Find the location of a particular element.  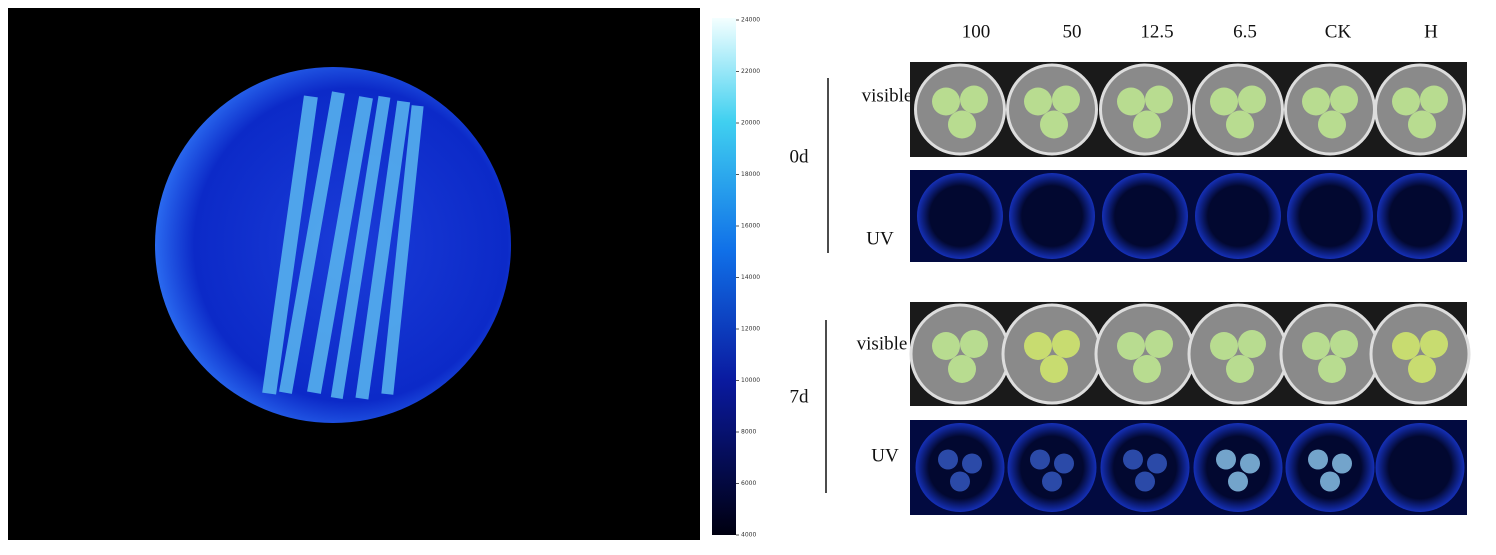

colorbar-tick-label: 8000 is located at coordinates (748, 432).